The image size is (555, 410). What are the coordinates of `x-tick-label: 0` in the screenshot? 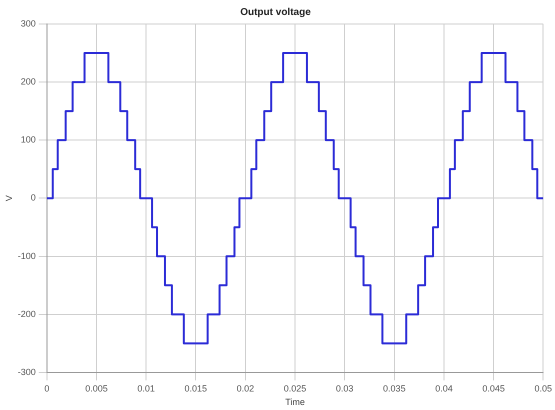 It's located at (47, 388).